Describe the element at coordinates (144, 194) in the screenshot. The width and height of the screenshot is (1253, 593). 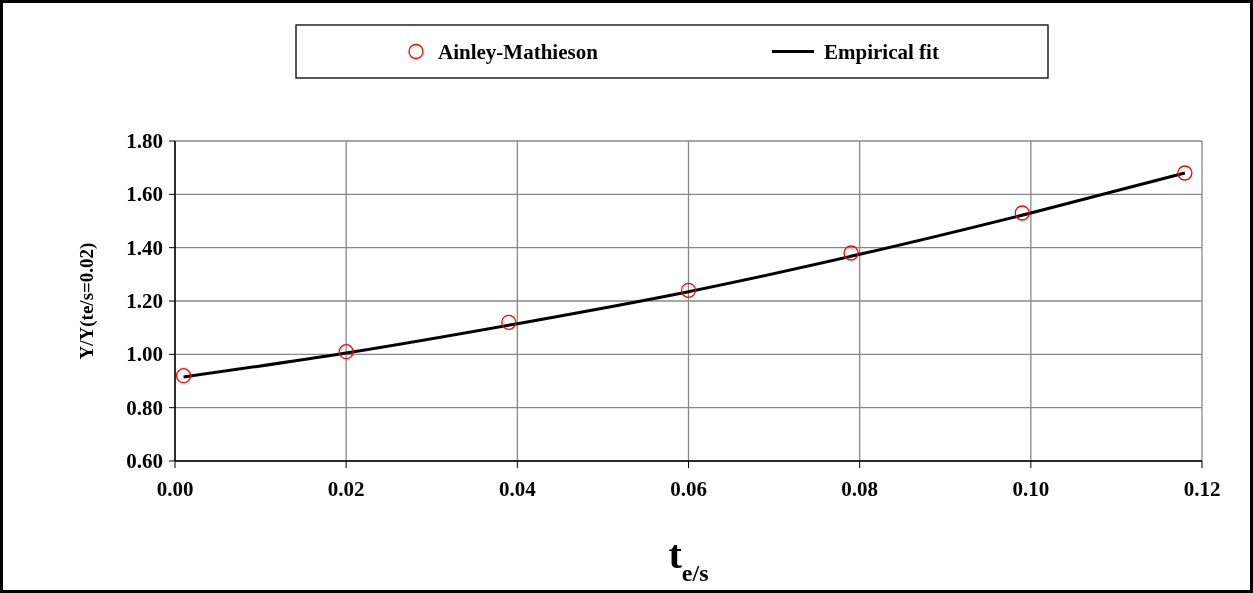
I see `y-tick-label: 1.60` at that location.